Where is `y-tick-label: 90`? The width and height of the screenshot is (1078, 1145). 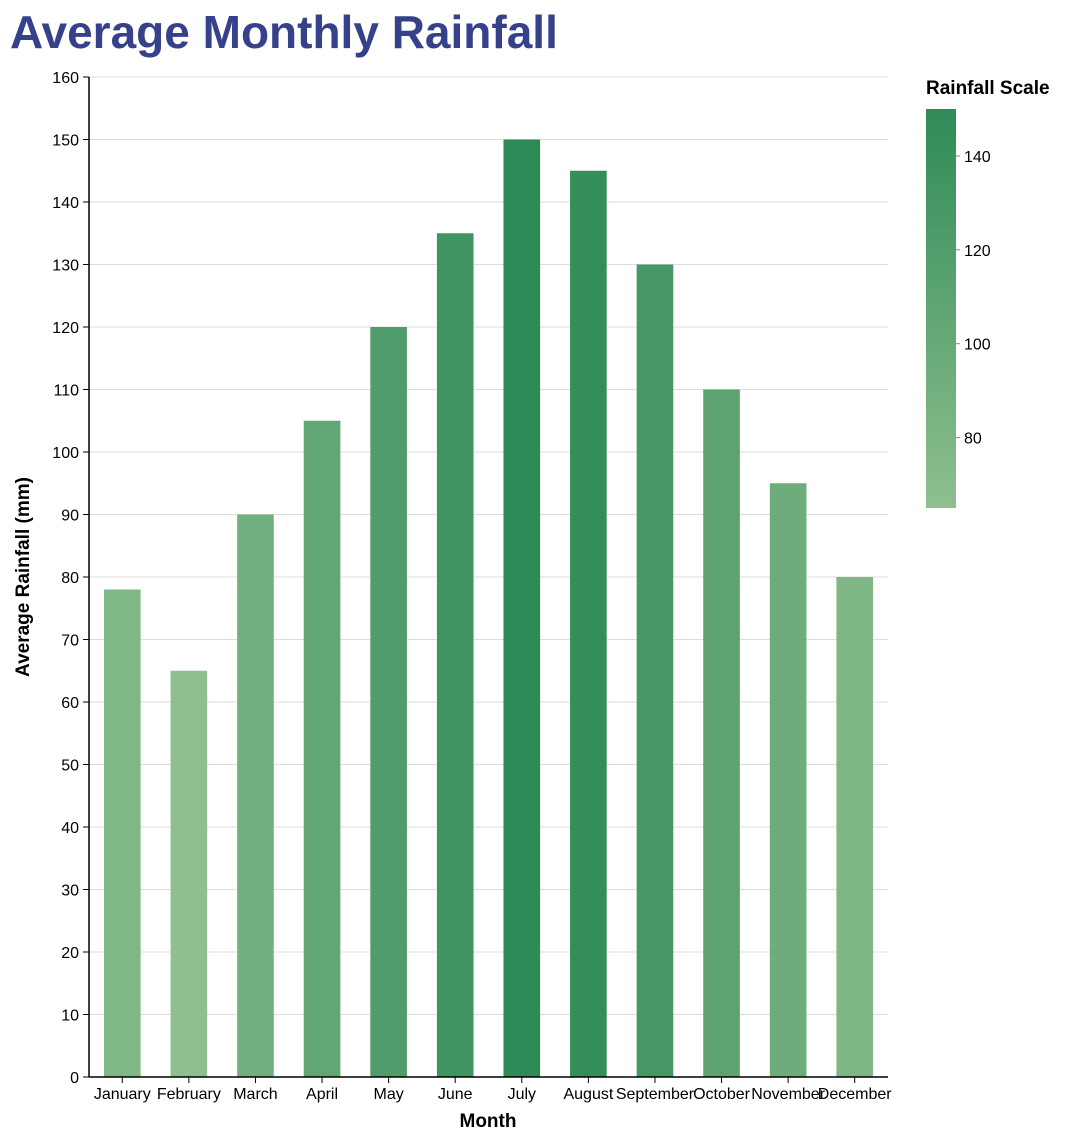
y-tick-label: 90 is located at coordinates (70, 516).